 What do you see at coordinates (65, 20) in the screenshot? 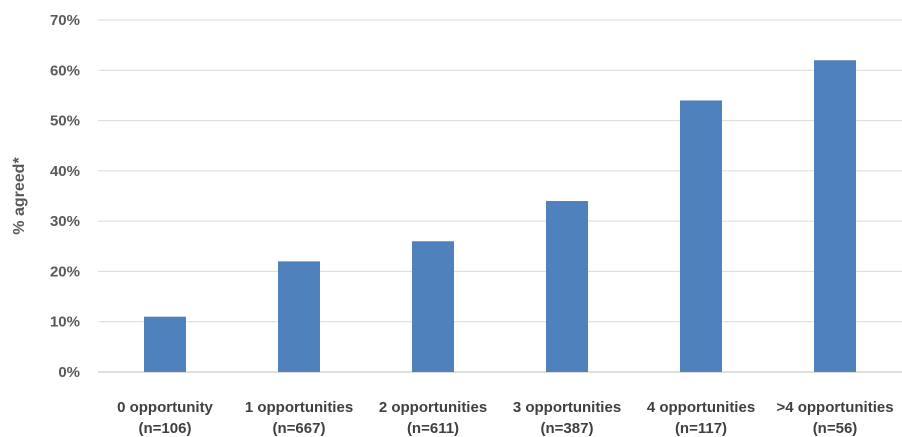
I see `y-tick-label: 70%` at bounding box center [65, 20].